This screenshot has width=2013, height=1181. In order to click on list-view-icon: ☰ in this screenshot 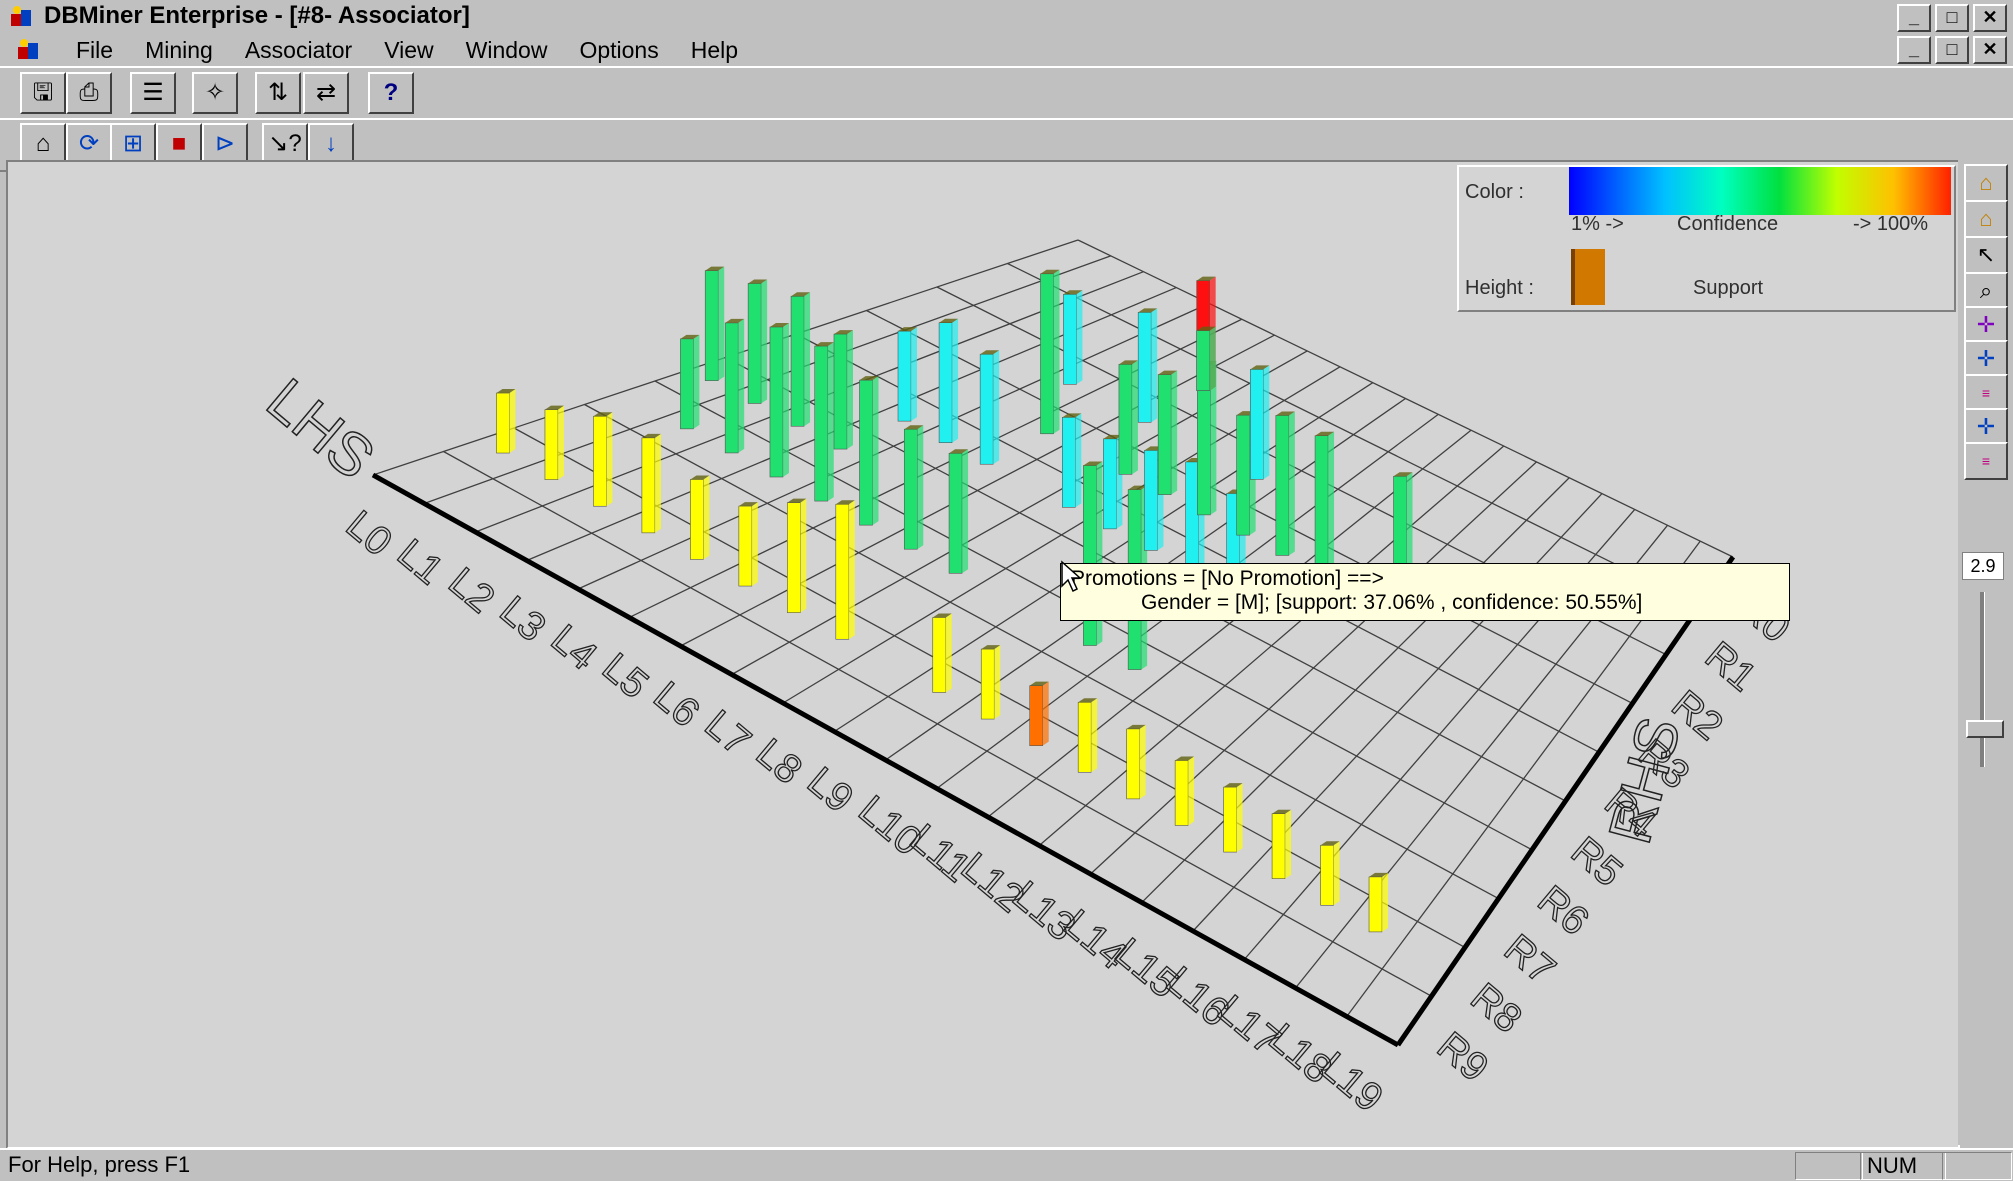, I will do `click(153, 93)`.